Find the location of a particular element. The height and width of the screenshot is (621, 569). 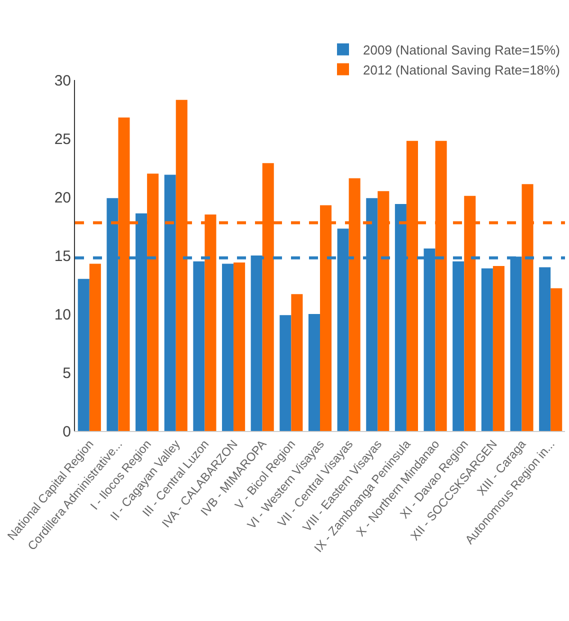

y-tick-label: 5 is located at coordinates (66, 373).